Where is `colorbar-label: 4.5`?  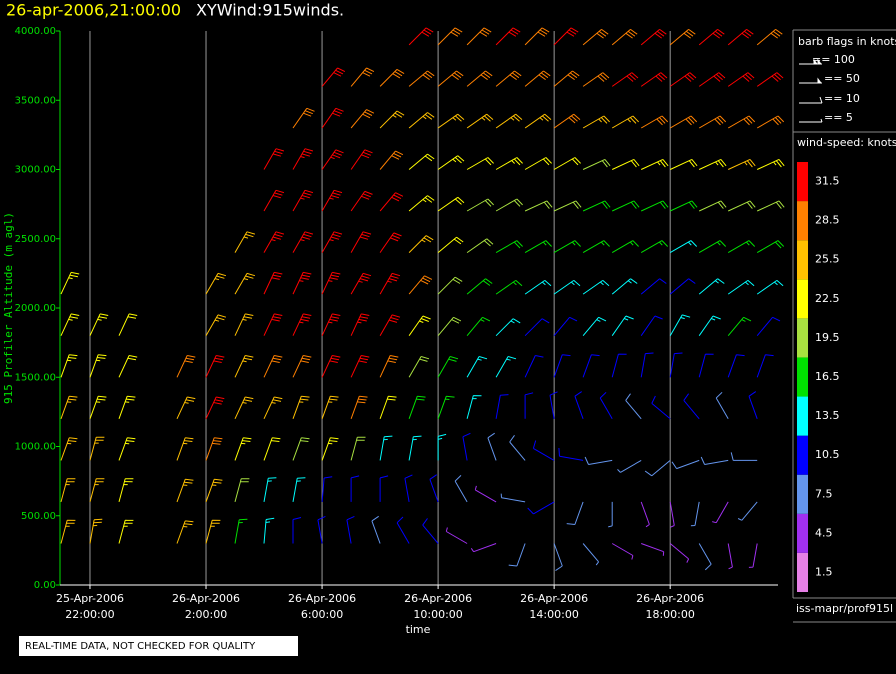
colorbar-label: 4.5 is located at coordinates (824, 532).